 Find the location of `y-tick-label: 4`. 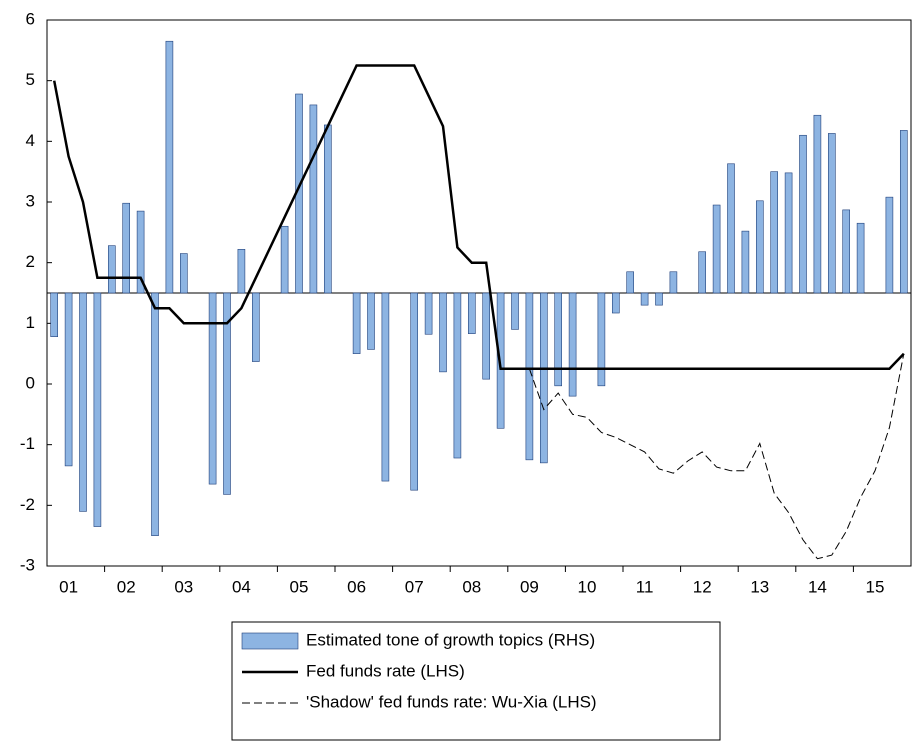

y-tick-label: 4 is located at coordinates (30, 140).